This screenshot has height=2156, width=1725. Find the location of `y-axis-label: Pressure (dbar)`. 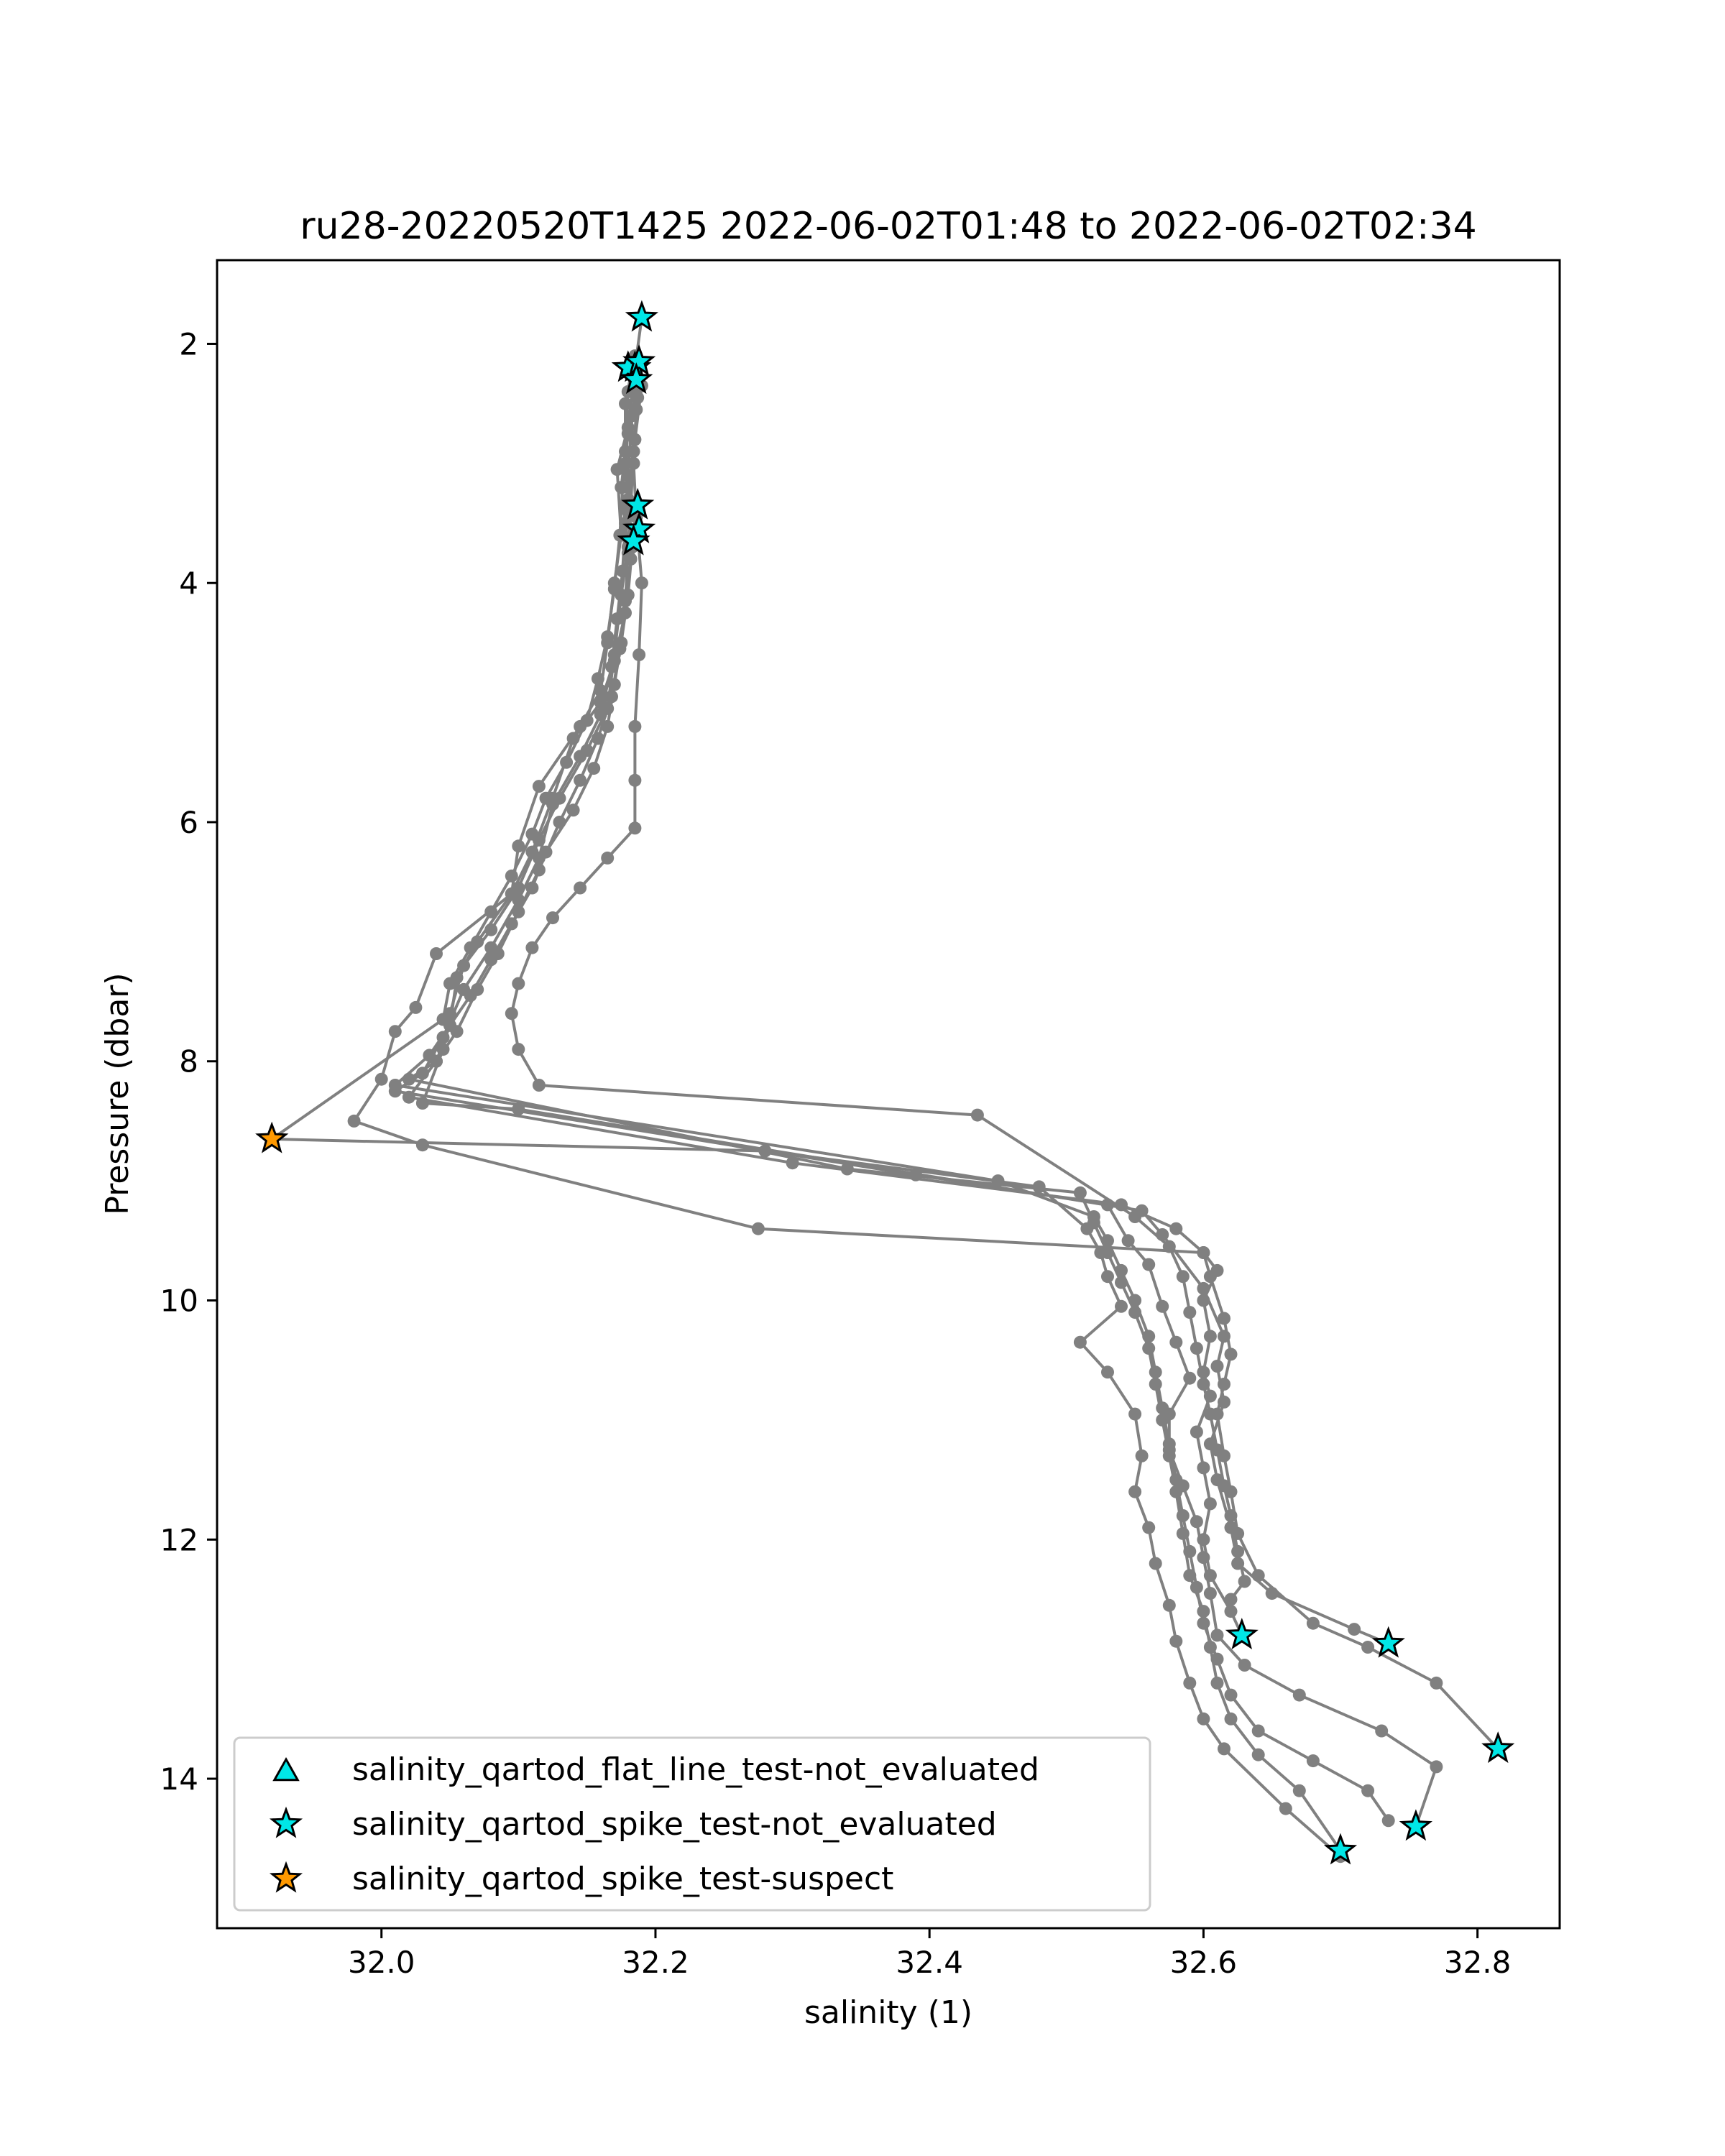

y-axis-label: Pressure (dbar) is located at coordinates (117, 1093).